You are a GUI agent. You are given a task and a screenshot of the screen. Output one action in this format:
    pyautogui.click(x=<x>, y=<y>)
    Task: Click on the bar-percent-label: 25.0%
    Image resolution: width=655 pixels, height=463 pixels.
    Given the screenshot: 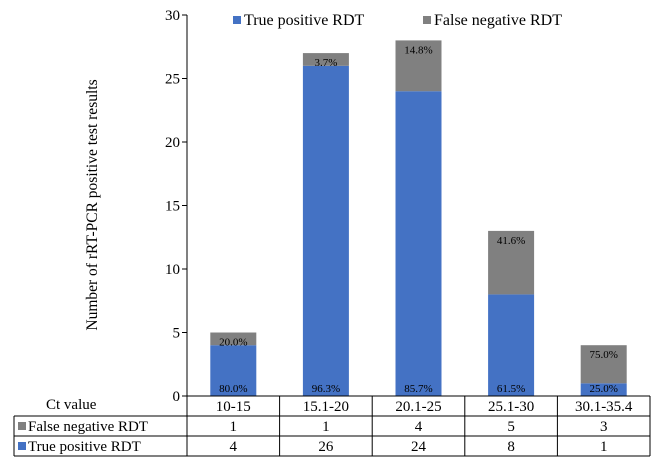 What is the action you would take?
    pyautogui.click(x=603, y=389)
    